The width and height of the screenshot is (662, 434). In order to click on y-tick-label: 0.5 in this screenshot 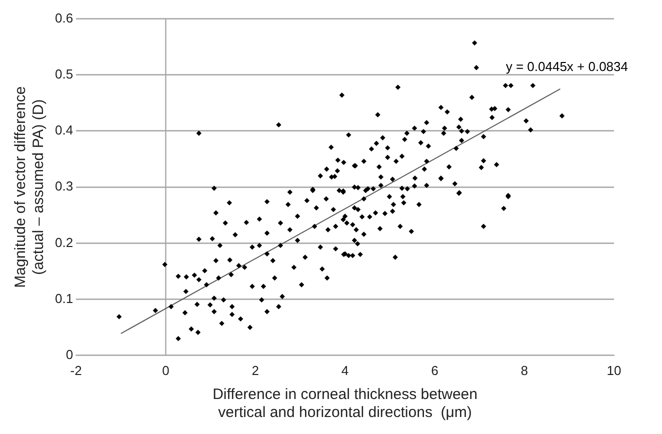, I will do `click(64, 74)`.